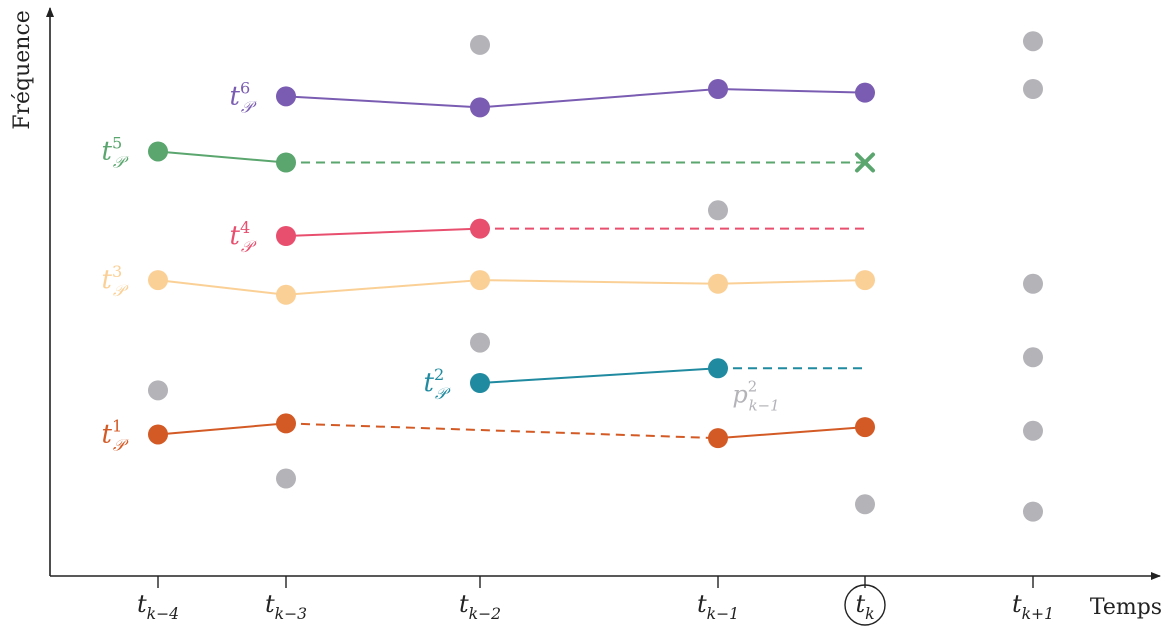  Describe the element at coordinates (1033, 606) in the screenshot. I see `x-tick-label-tk+1: tk+1` at that location.